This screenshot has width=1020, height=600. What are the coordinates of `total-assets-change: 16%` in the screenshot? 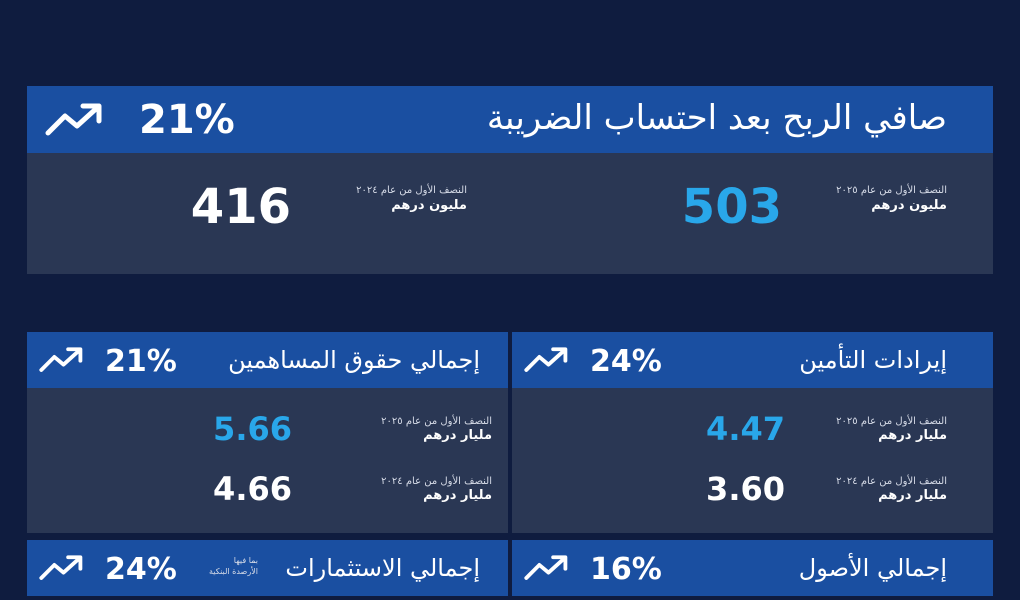 It's located at (626, 569).